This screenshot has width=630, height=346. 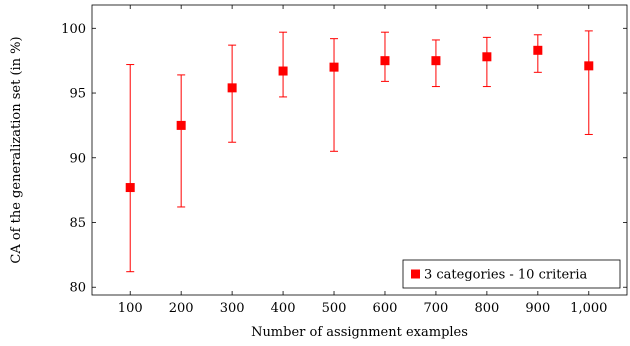 What do you see at coordinates (77, 158) in the screenshot?
I see `y-tick-label: 90` at bounding box center [77, 158].